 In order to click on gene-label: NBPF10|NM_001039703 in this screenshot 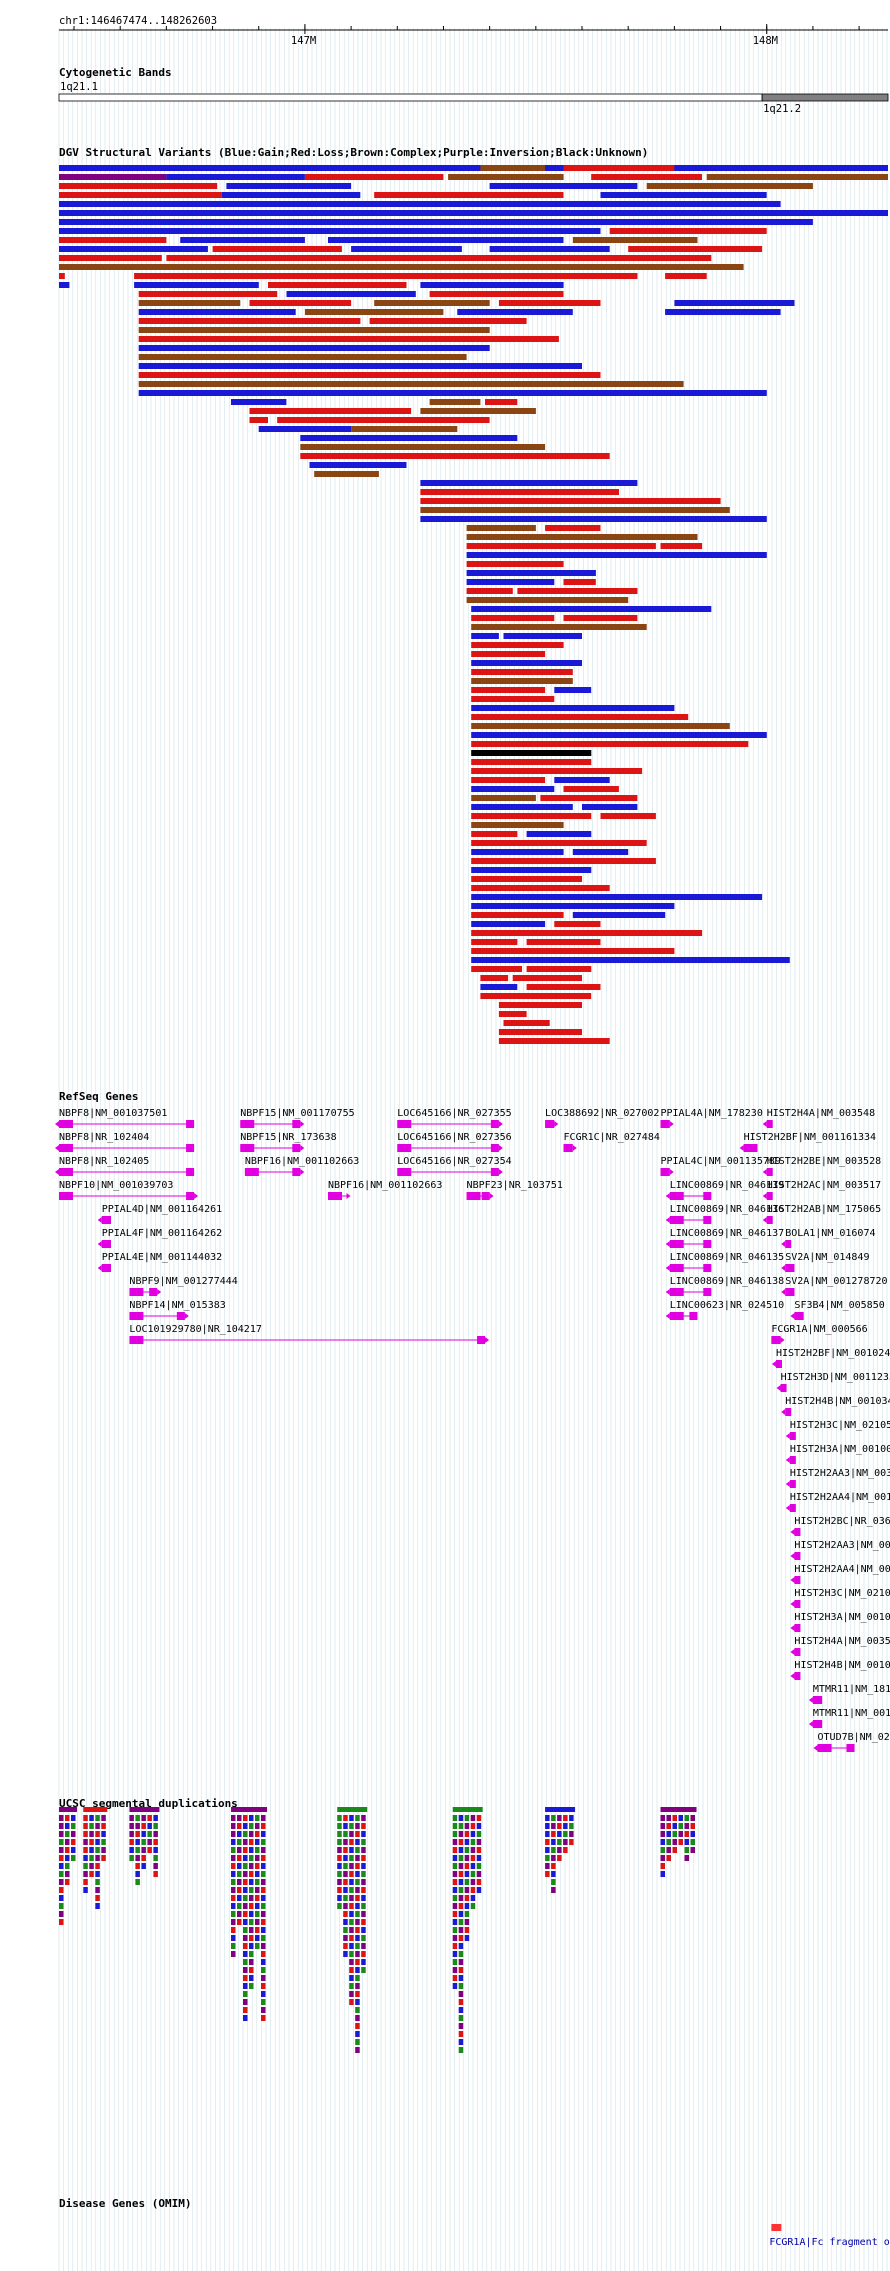, I will do `click(116, 1185)`.